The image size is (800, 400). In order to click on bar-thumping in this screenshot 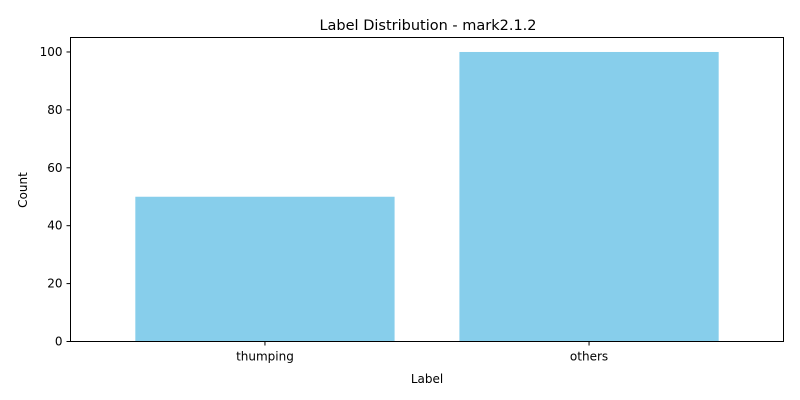, I will do `click(265, 269)`.